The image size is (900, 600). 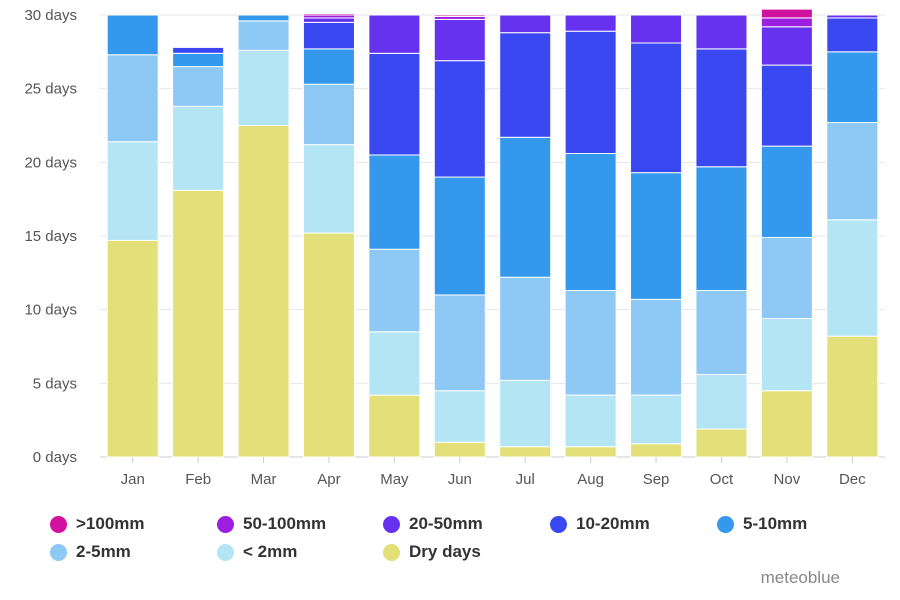 I want to click on legend-item: 20-50mm, so click(x=433, y=524).